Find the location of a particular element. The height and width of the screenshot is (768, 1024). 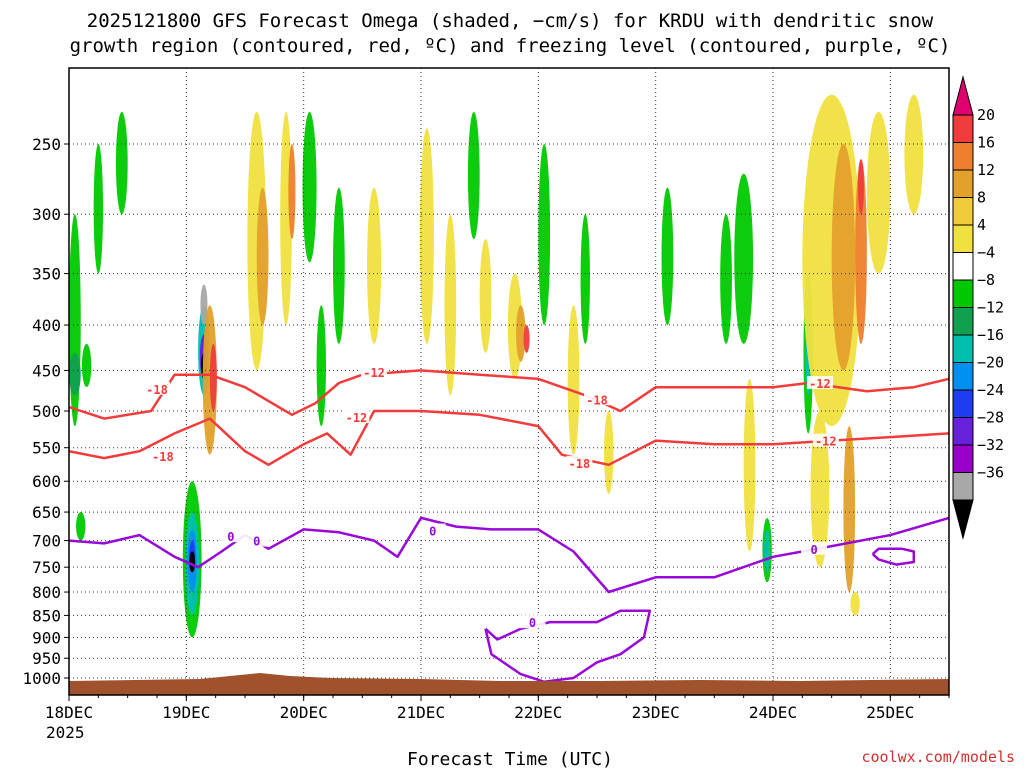

y-tick-label: 450 is located at coordinates (46, 370).